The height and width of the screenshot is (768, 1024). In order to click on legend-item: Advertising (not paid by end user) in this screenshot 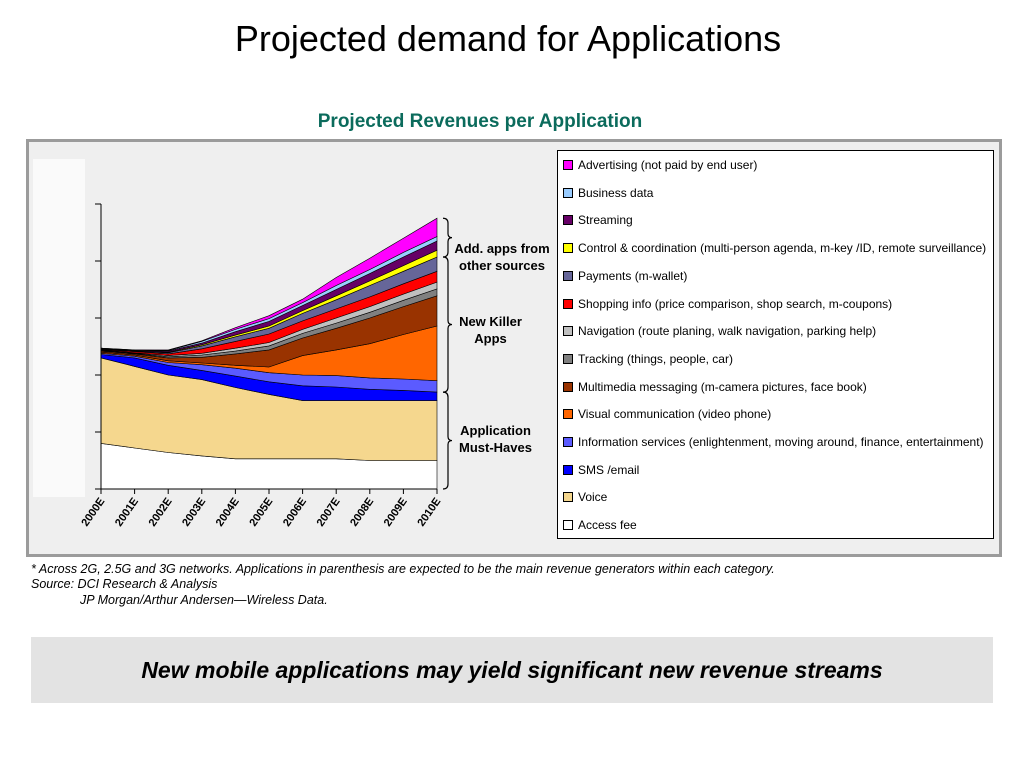, I will do `click(660, 165)`.